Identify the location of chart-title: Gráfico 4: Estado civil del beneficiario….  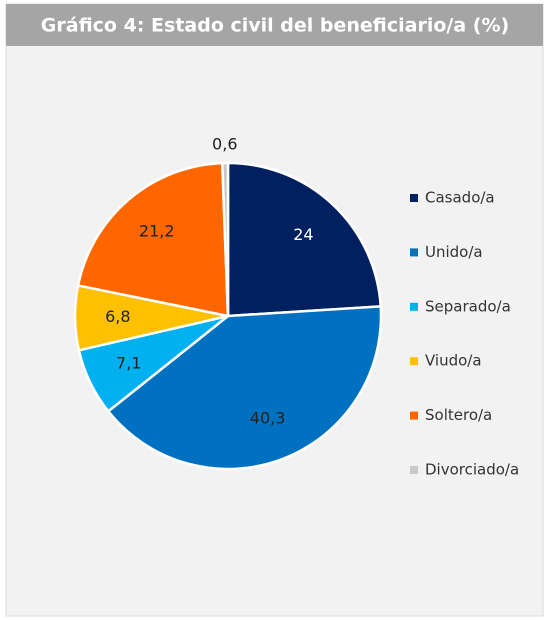
(275, 26).